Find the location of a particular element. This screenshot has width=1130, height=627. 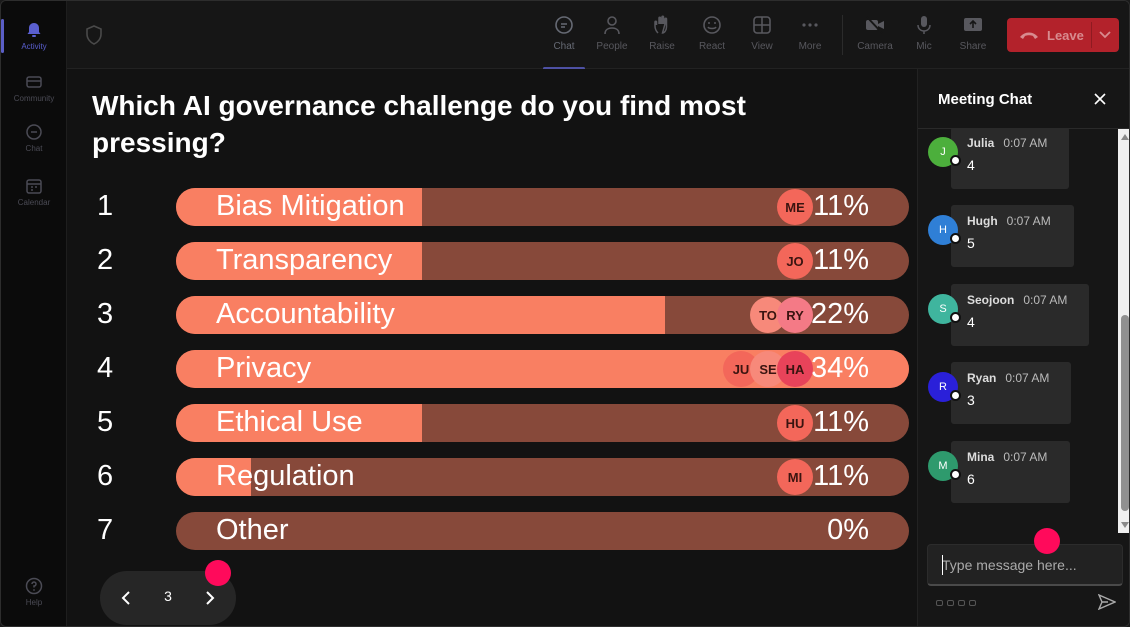

voter-avatar: JO is located at coordinates (795, 261).